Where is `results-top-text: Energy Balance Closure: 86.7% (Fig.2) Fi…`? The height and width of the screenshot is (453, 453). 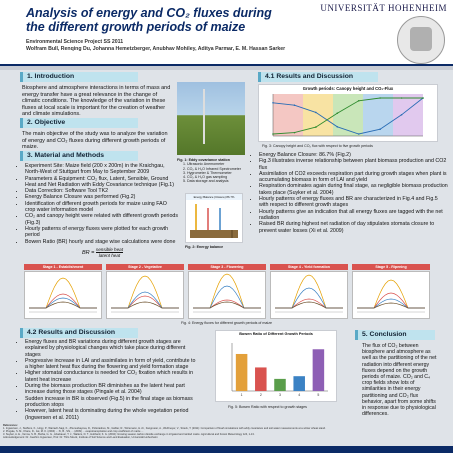
results-top-text: Energy Balance Closure: 86.7% (Fig.2) Fi… is located at coordinates (350, 193).